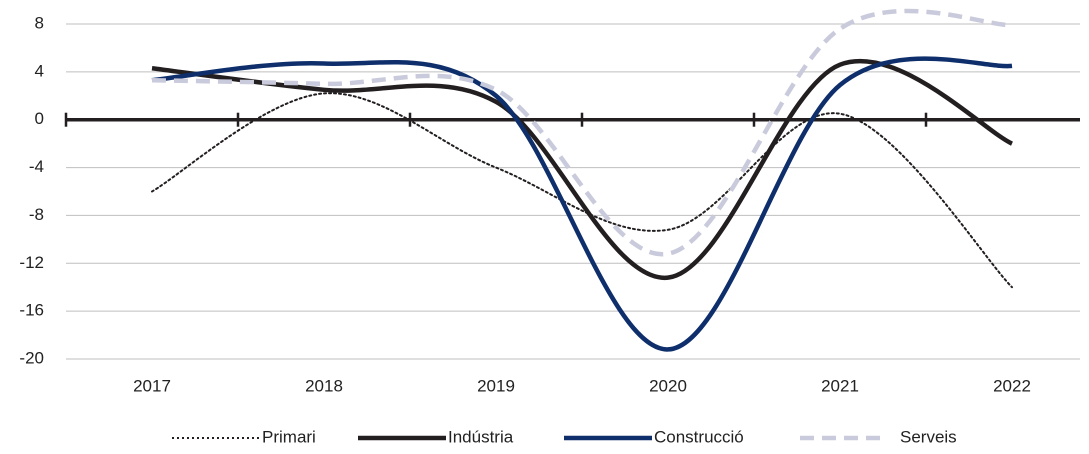  I want to click on x-tick-label: 2017, so click(152, 385).